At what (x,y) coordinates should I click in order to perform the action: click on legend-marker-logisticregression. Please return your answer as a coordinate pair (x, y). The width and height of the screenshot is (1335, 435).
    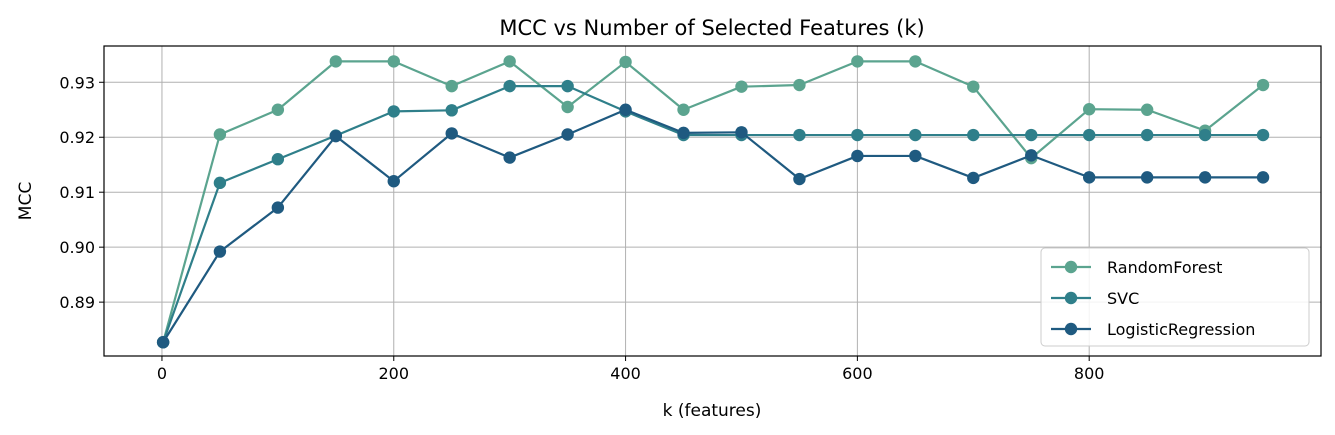
    Looking at the image, I should click on (1071, 329).